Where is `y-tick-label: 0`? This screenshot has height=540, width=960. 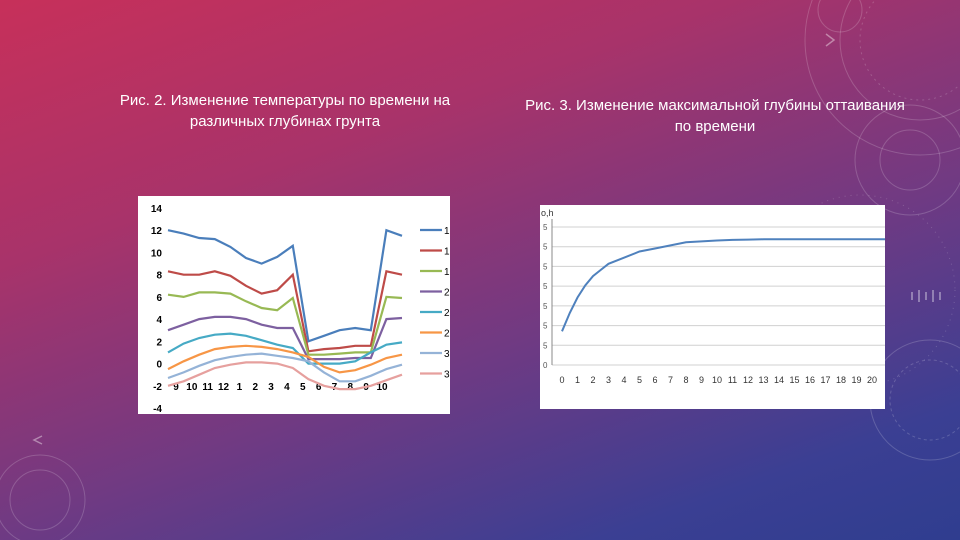
y-tick-label: 0 is located at coordinates (159, 365).